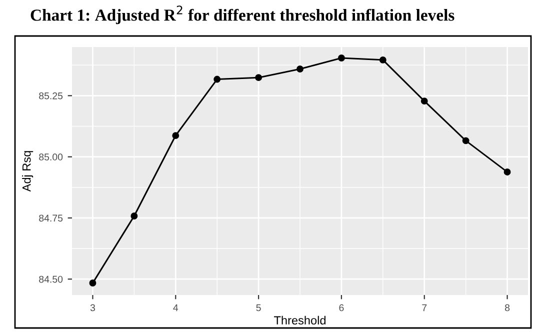 The height and width of the screenshot is (333, 544). I want to click on x-tick-label: 3, so click(93, 308).